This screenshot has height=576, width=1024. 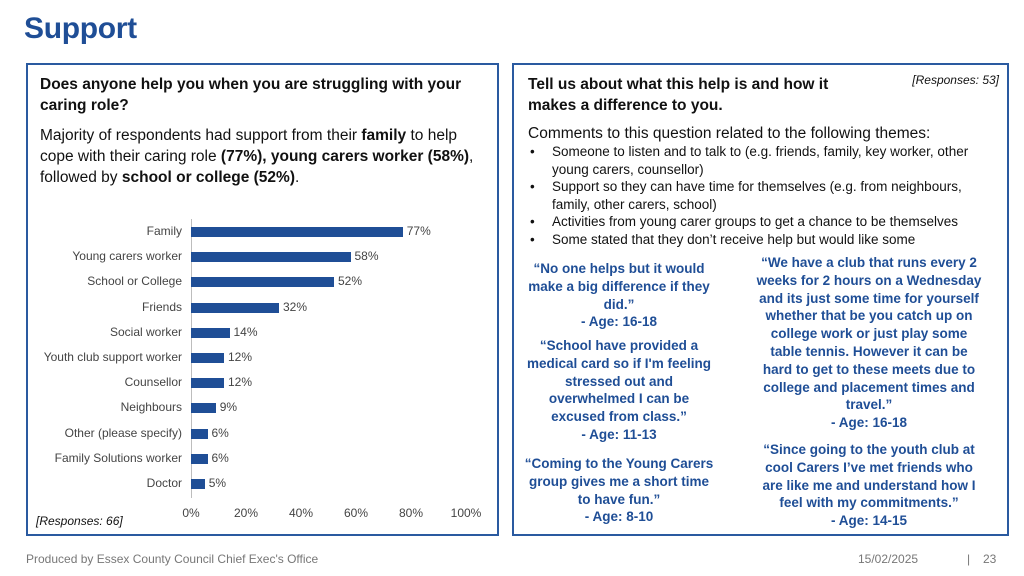 What do you see at coordinates (79, 521) in the screenshot?
I see `left-responses-count: [Responses: 66]` at bounding box center [79, 521].